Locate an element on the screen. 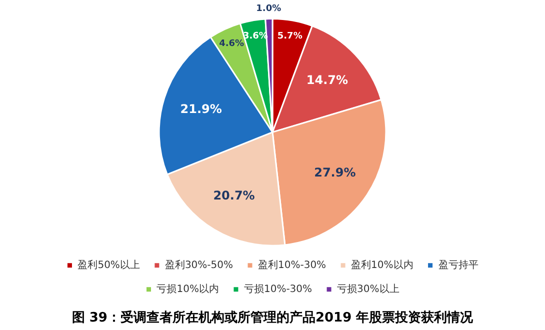  data-label: 14.7% is located at coordinates (327, 80).